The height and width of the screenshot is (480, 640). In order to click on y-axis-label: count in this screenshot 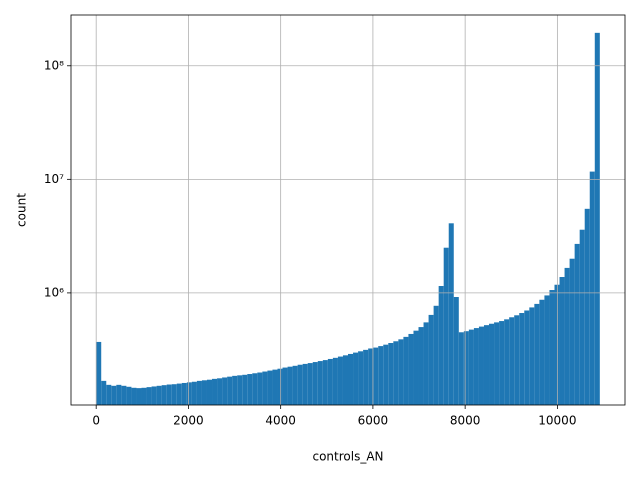, I will do `click(22, 210)`.